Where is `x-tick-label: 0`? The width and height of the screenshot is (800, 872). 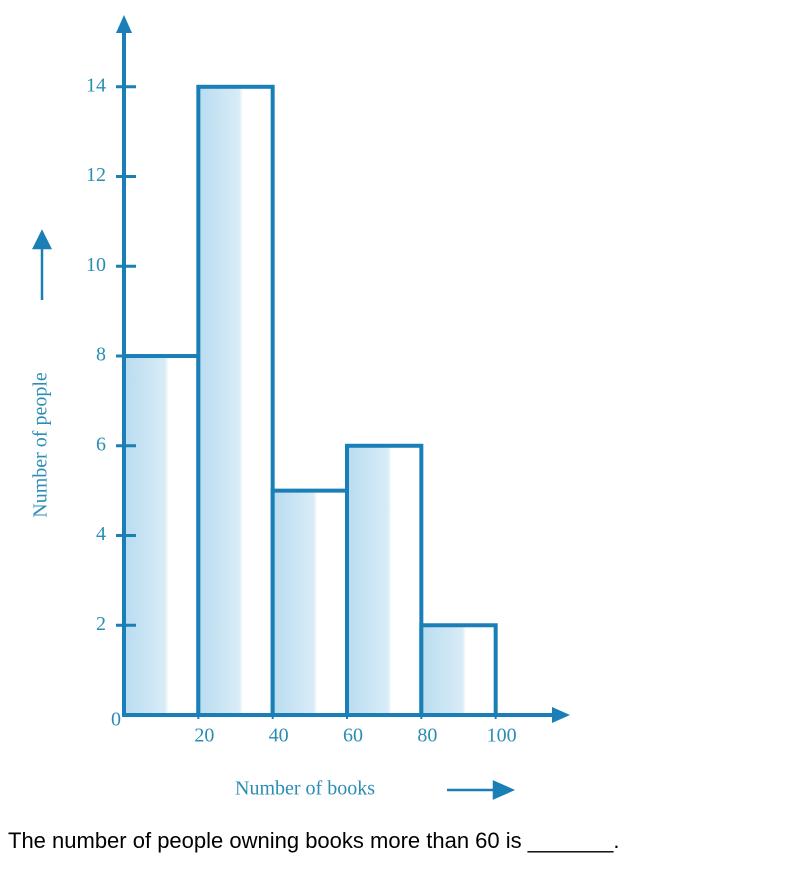 x-tick-label: 0 is located at coordinates (116, 720).